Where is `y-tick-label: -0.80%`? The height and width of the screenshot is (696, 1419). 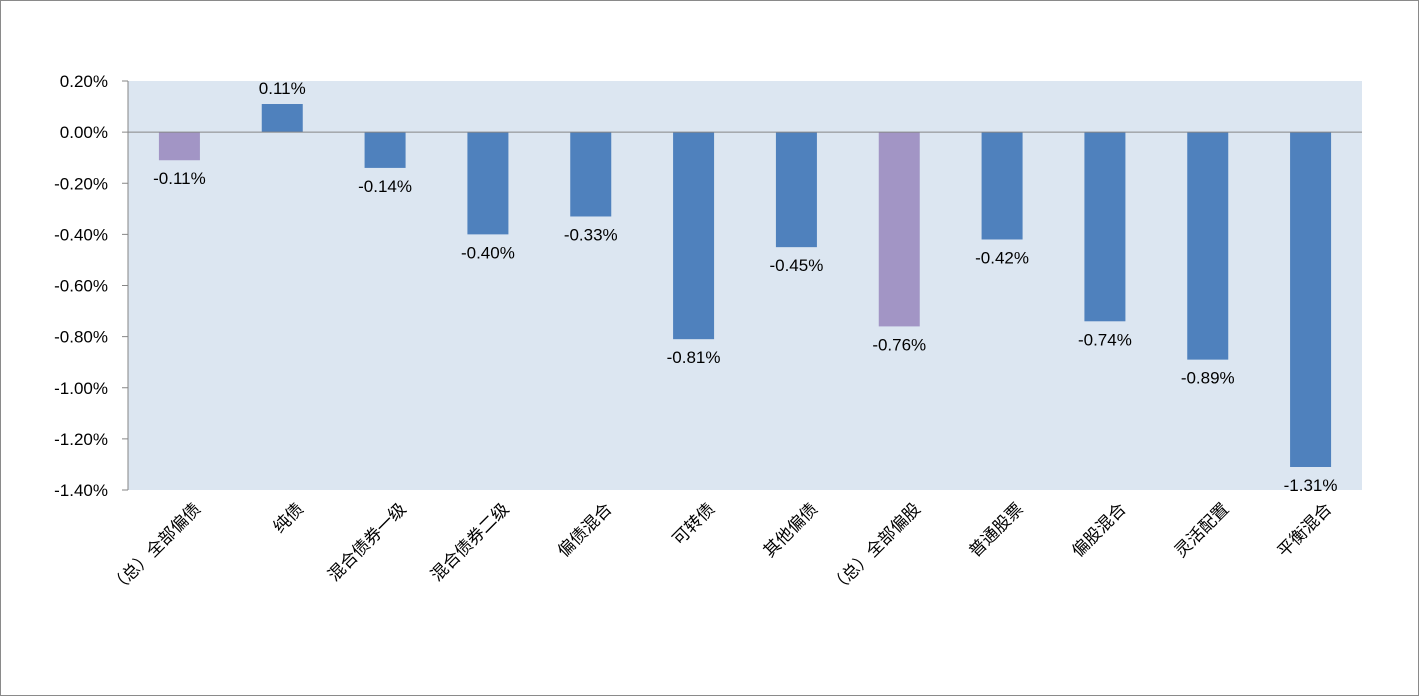 y-tick-label: -0.80% is located at coordinates (81, 337).